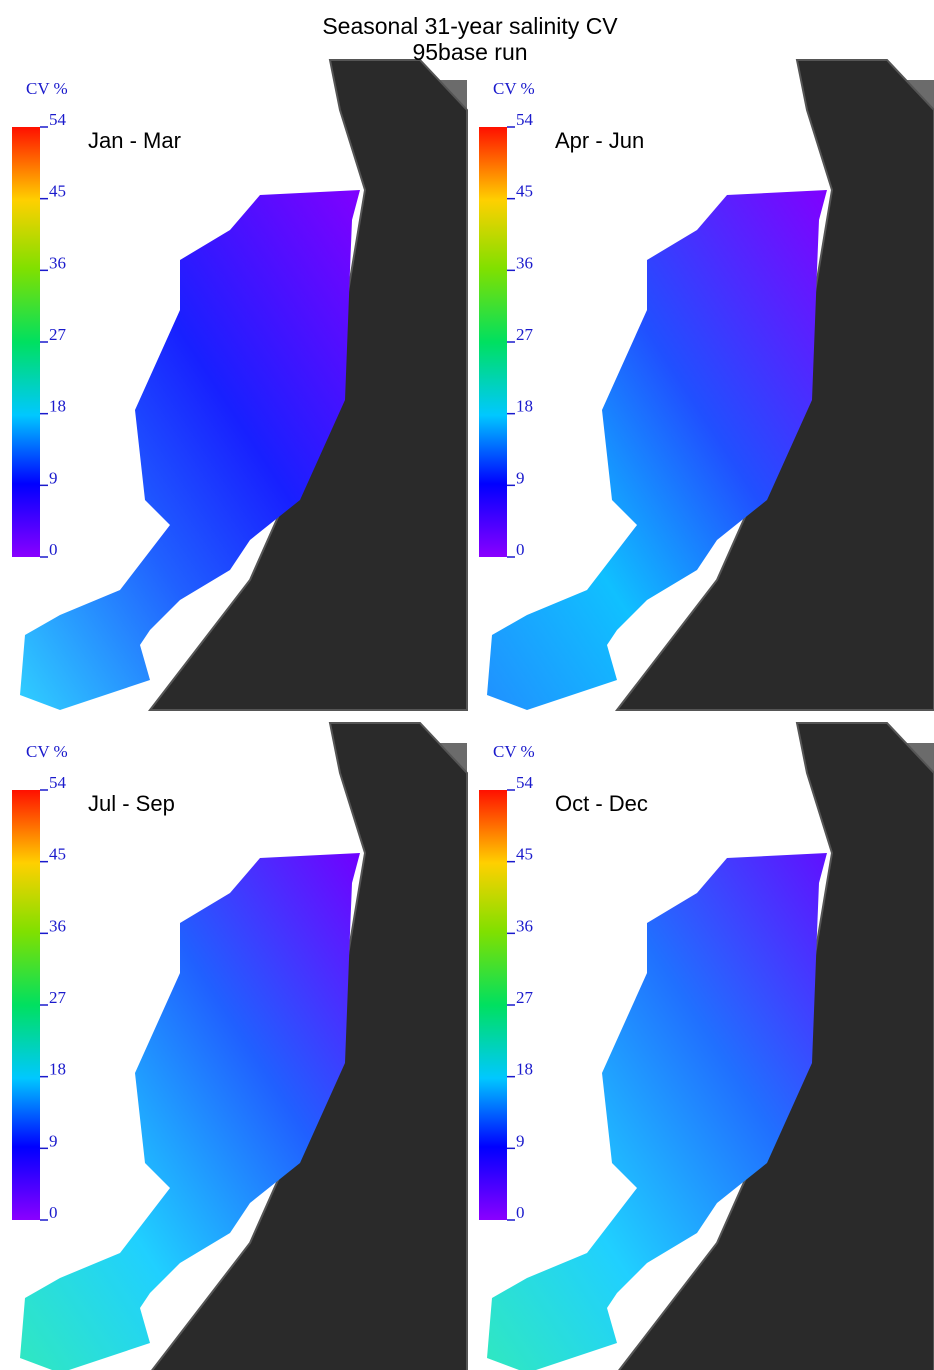  Describe the element at coordinates (601, 803) in the screenshot. I see `season-label: Oct - Dec` at that location.